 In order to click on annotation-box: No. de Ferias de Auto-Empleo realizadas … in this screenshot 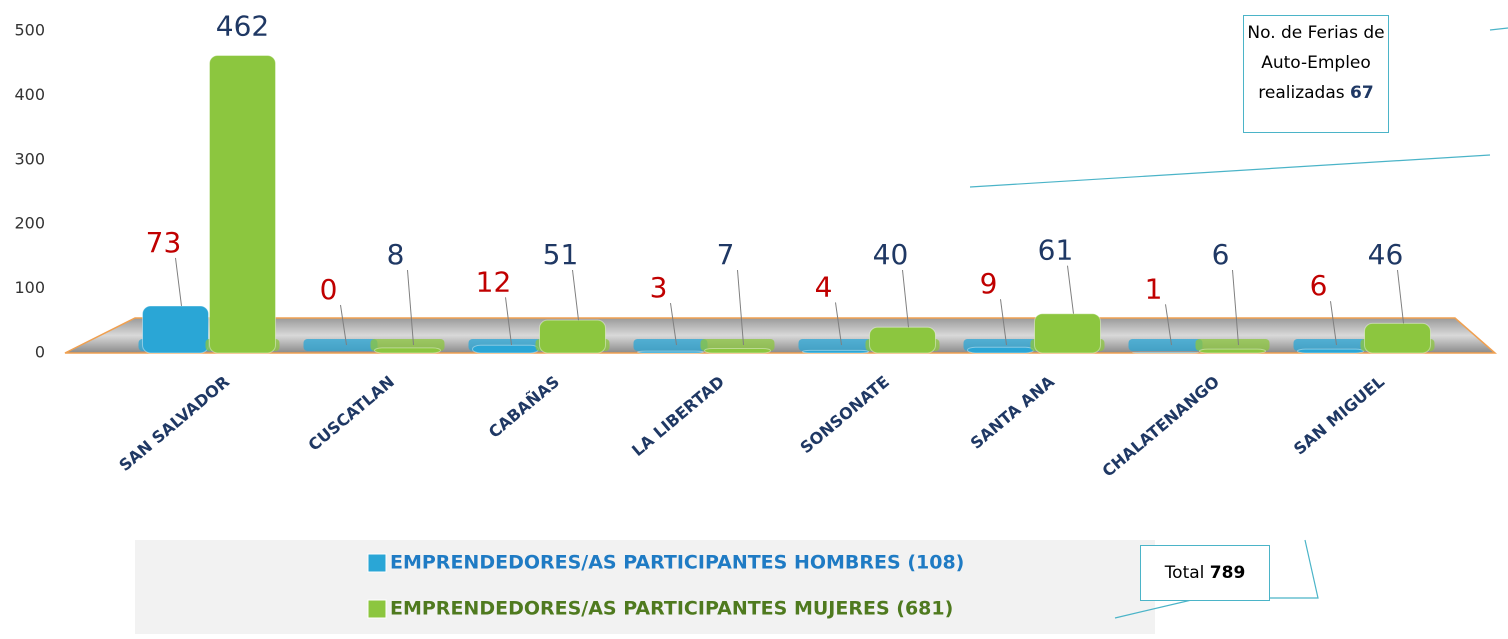, I will do `click(1316, 74)`.